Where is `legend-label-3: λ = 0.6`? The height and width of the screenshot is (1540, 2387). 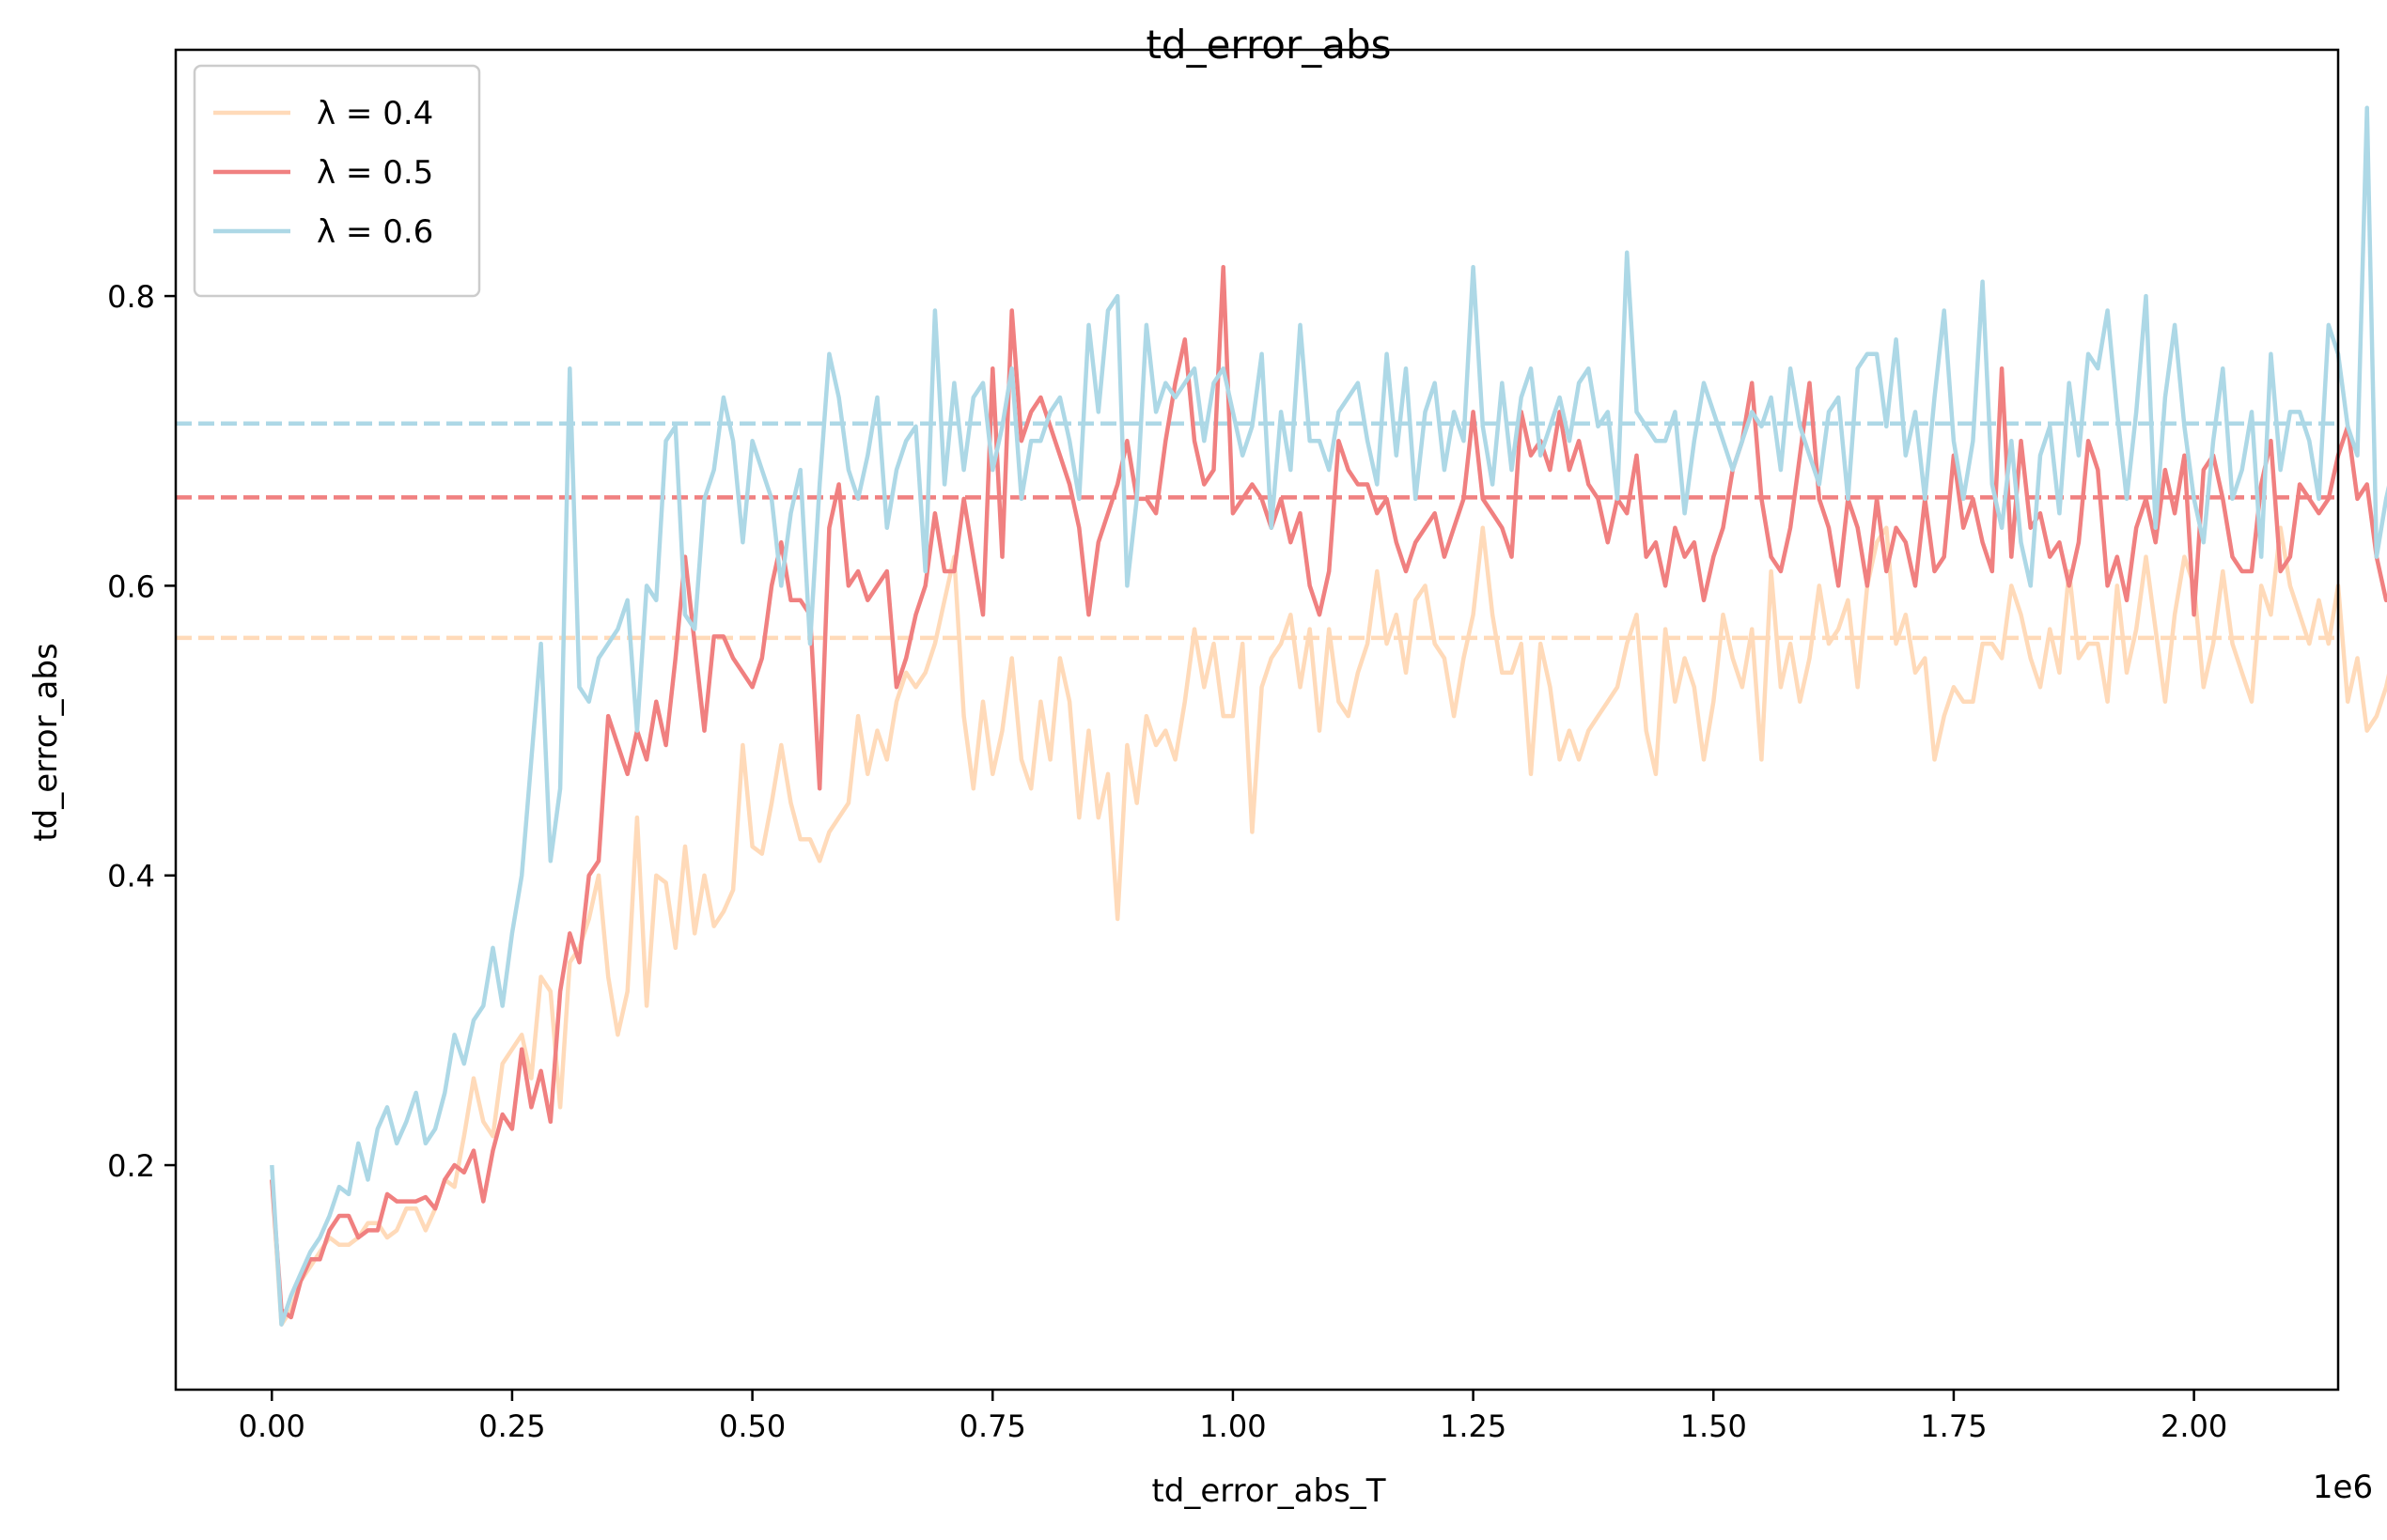 legend-label-3: λ = 0.6 is located at coordinates (375, 232).